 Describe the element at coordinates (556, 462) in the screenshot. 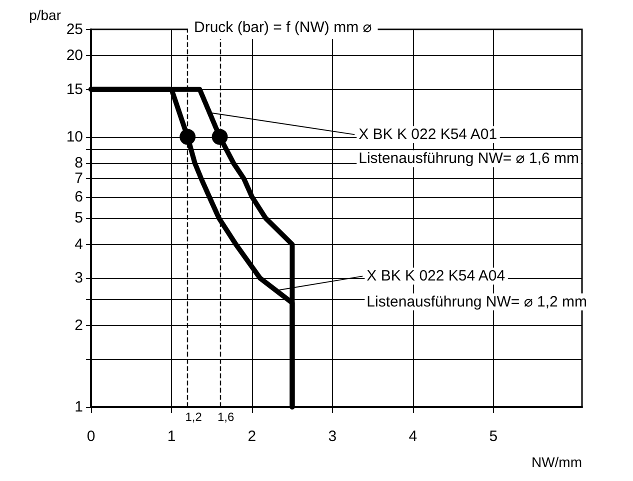

I see `x-axis-title: NW/mm` at that location.